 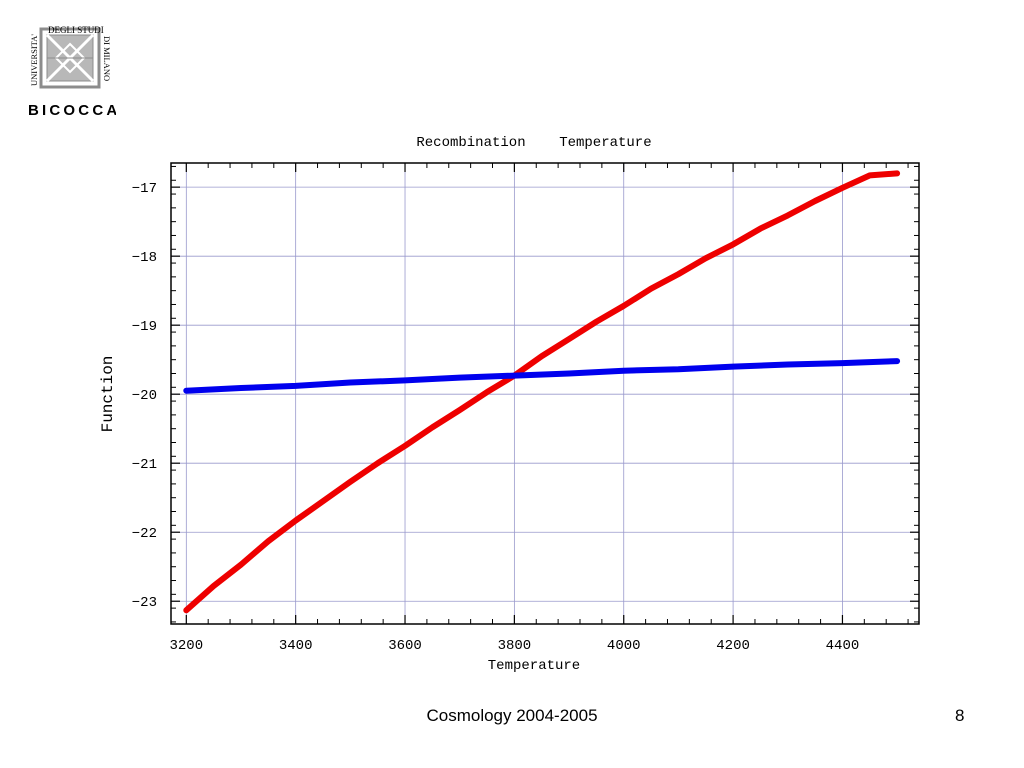 I want to click on y-tick-label: −22, so click(x=144, y=534).